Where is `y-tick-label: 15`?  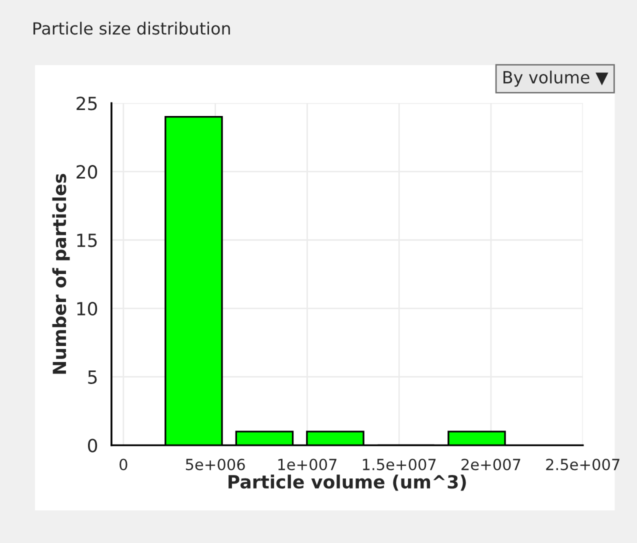 y-tick-label: 15 is located at coordinates (87, 241).